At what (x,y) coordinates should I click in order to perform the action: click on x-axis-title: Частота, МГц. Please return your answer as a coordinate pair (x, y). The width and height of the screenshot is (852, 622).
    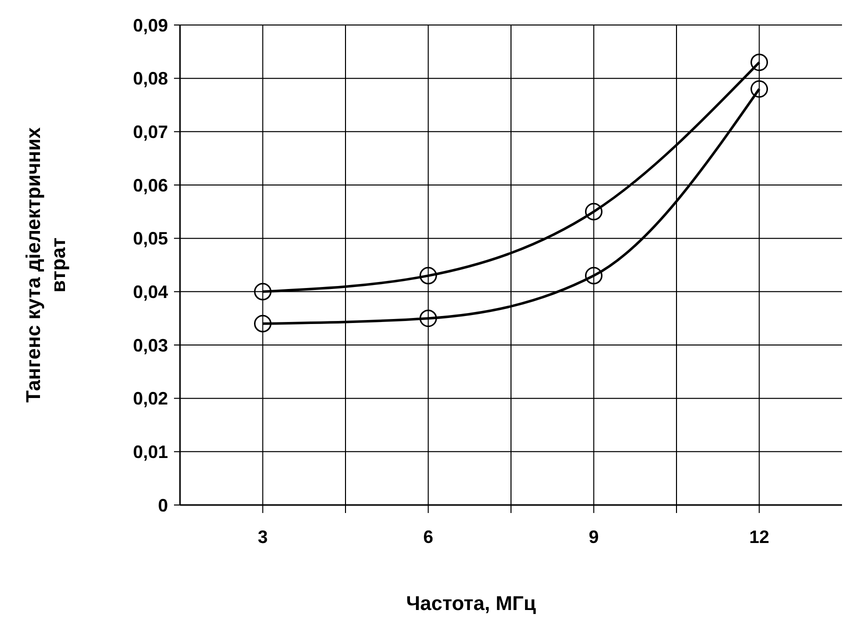
    Looking at the image, I should click on (471, 604).